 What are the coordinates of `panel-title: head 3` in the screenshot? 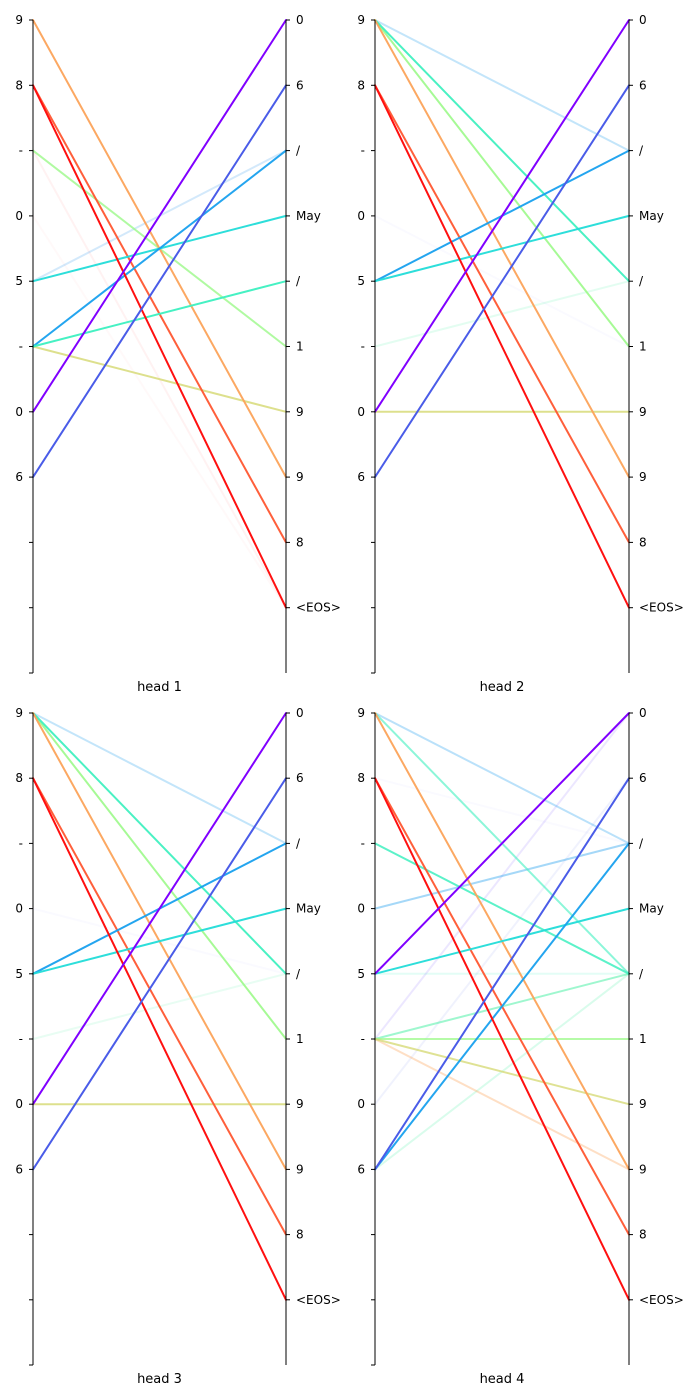 It's located at (159, 1379).